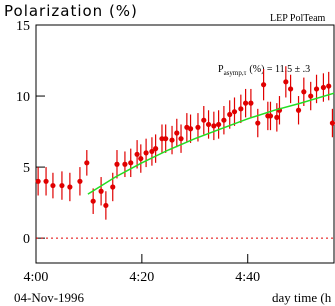  What do you see at coordinates (298, 18) in the screenshot?
I see `credit: LEP PolTeam` at bounding box center [298, 18].